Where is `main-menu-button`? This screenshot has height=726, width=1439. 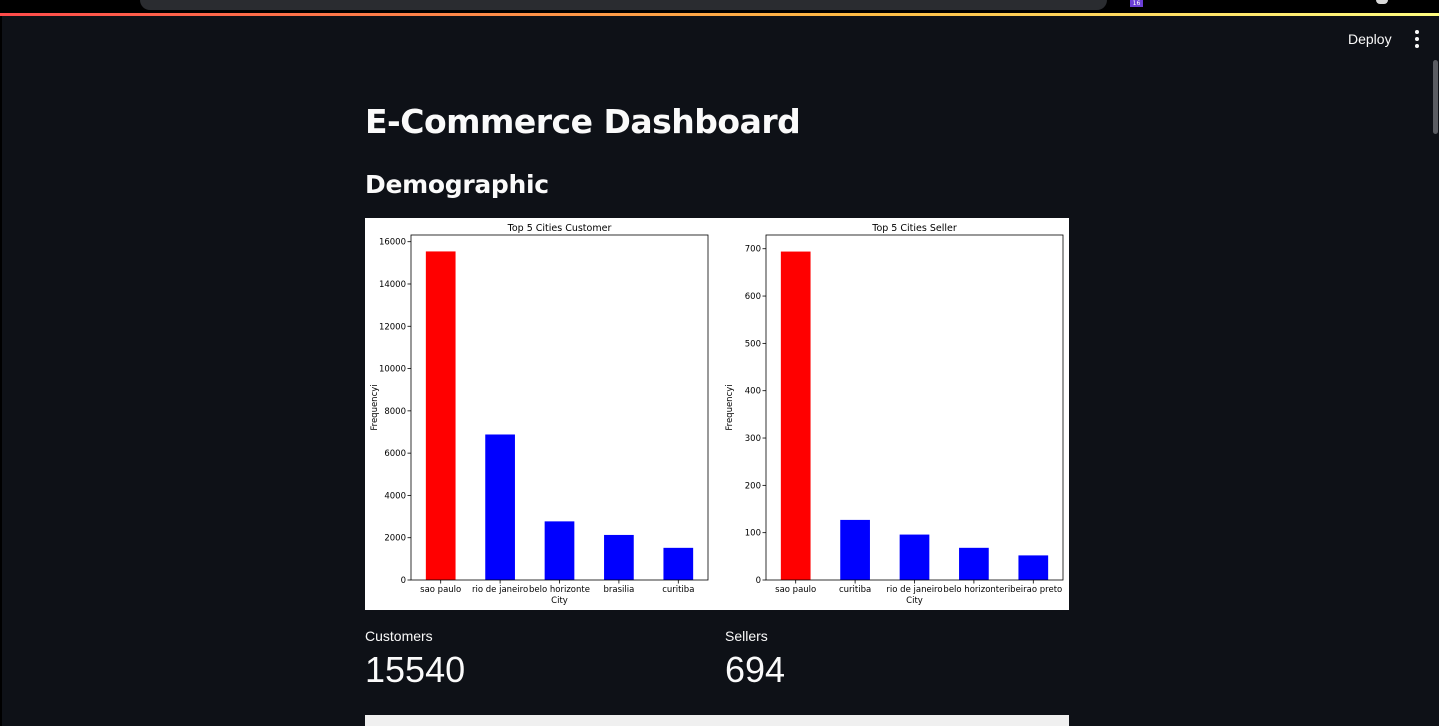
main-menu-button is located at coordinates (1417, 39).